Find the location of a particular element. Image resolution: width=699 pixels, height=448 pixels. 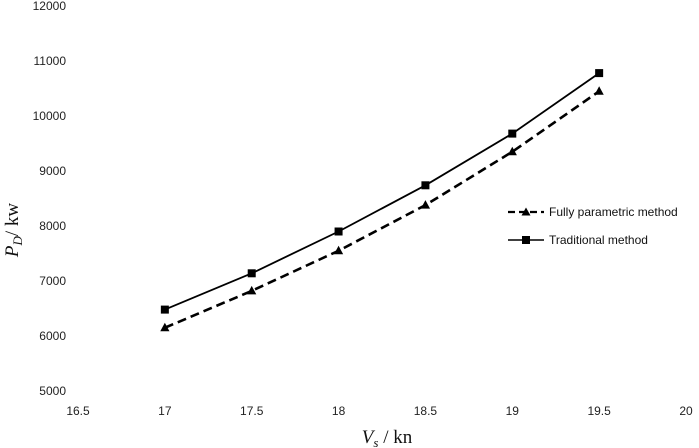

x-axis-title: Vs / kn is located at coordinates (387, 437).